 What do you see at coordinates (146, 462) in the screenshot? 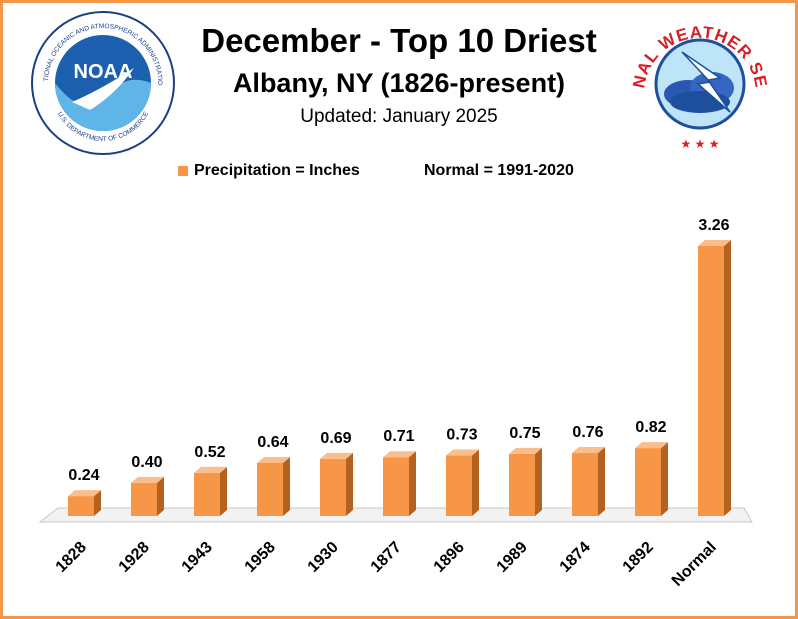
I see `value-label-1928: 0.40` at bounding box center [146, 462].